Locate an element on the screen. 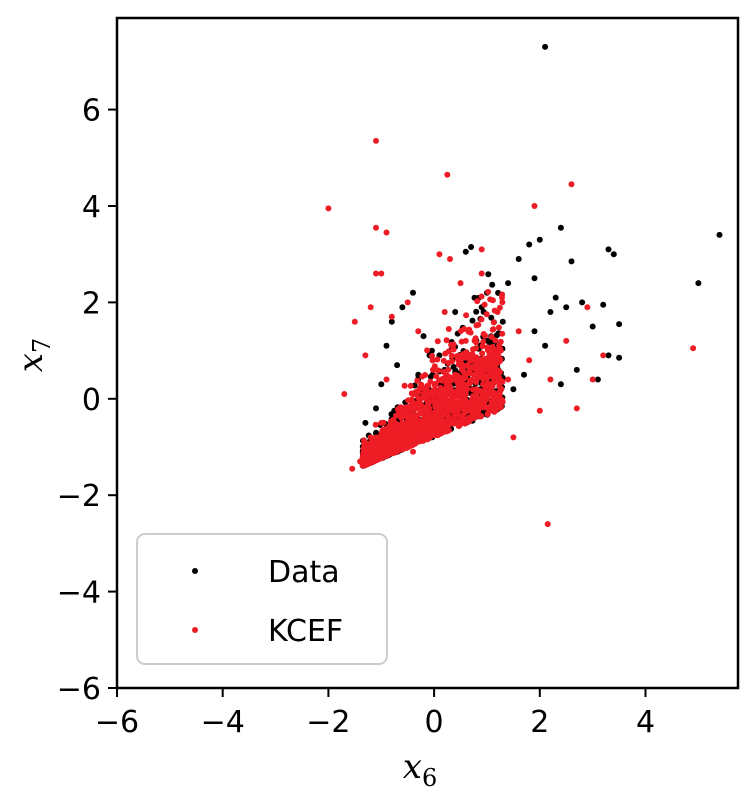 Image resolution: width=756 pixels, height=802 pixels. y-tick-label: 6 is located at coordinates (91, 111).